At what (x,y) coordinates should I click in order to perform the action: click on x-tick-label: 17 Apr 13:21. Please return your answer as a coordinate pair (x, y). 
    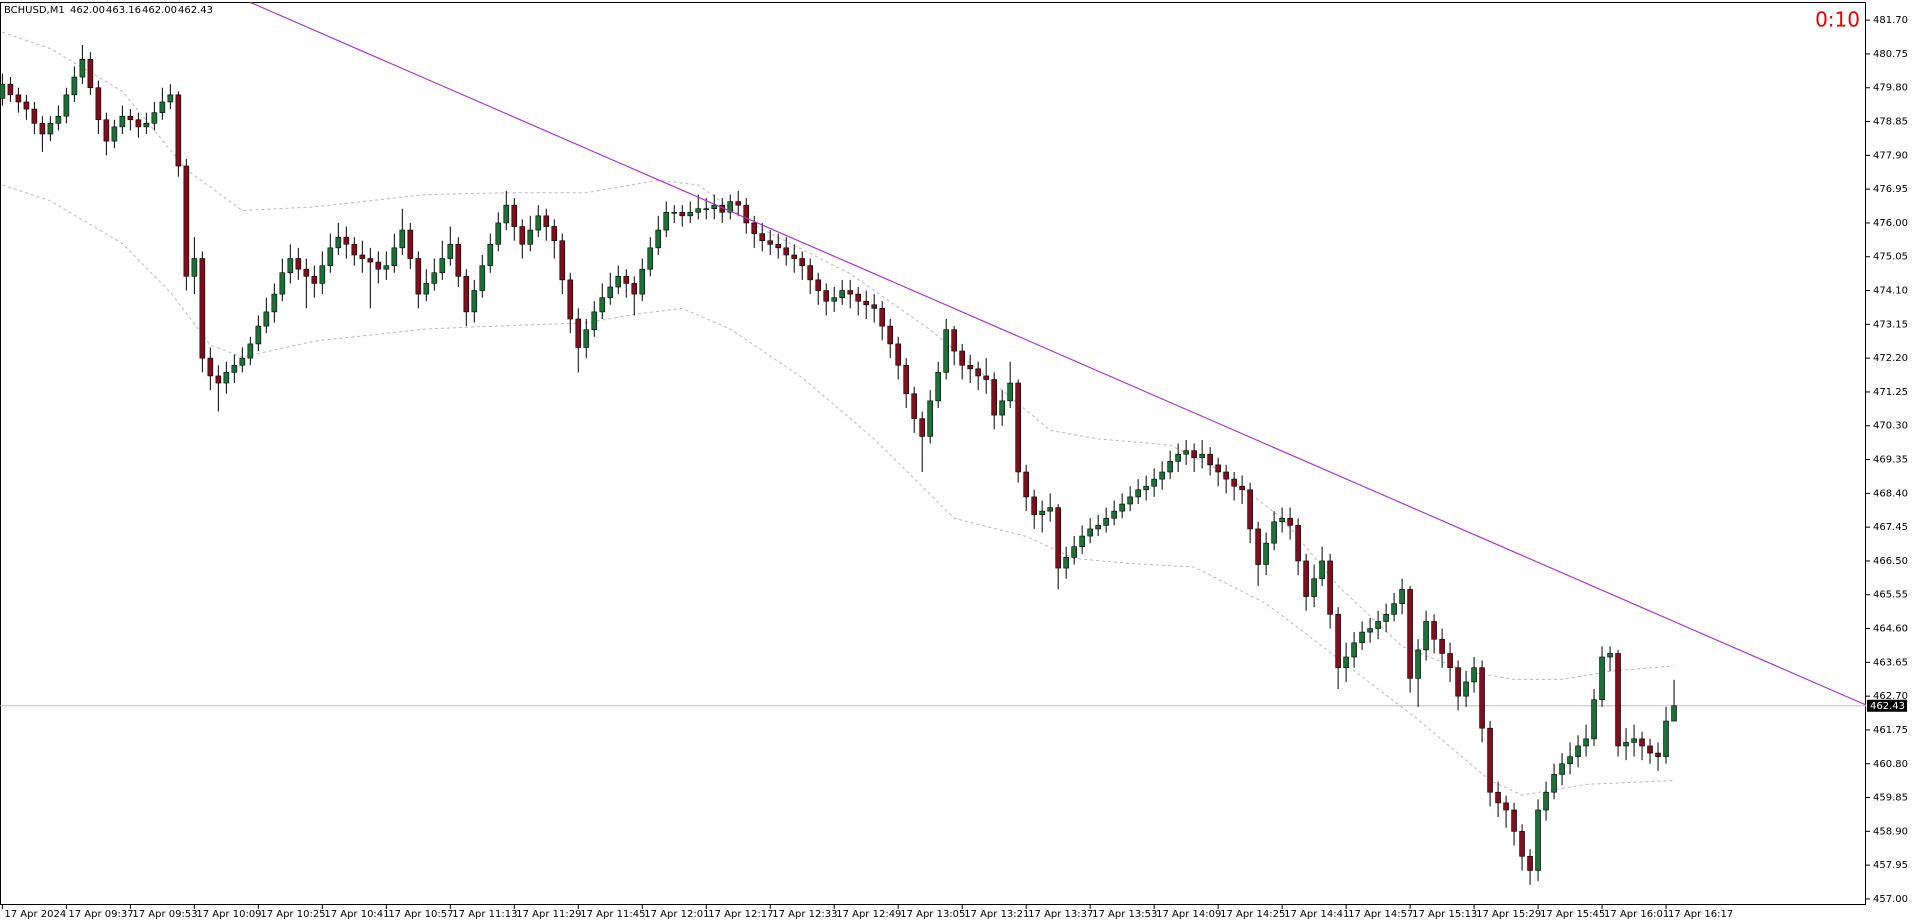
    Looking at the image, I should click on (996, 914).